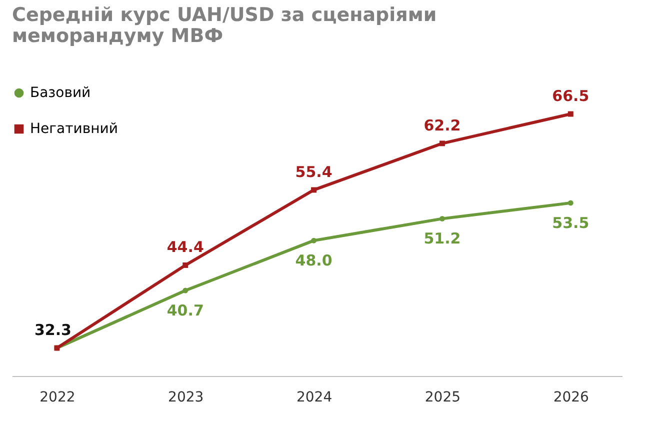 This screenshot has width=656, height=429. What do you see at coordinates (185, 311) in the screenshot?
I see `data-label: 40.7` at bounding box center [185, 311].